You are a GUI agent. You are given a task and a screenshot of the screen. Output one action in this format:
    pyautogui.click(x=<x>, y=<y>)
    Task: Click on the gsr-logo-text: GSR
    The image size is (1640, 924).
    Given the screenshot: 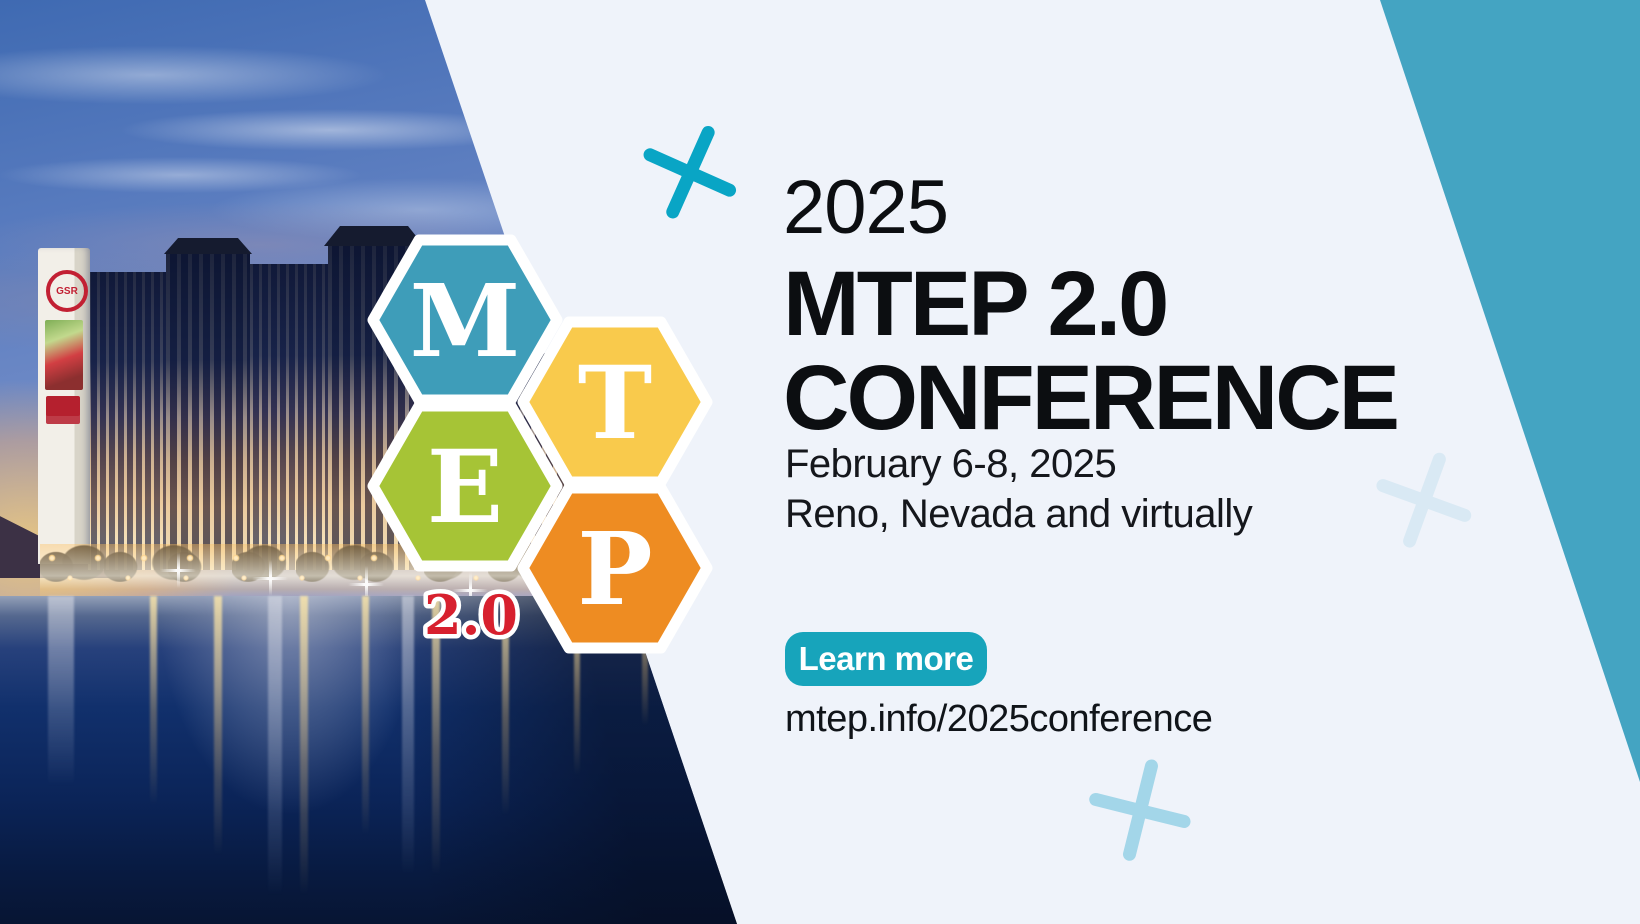 What is the action you would take?
    pyautogui.click(x=67, y=291)
    